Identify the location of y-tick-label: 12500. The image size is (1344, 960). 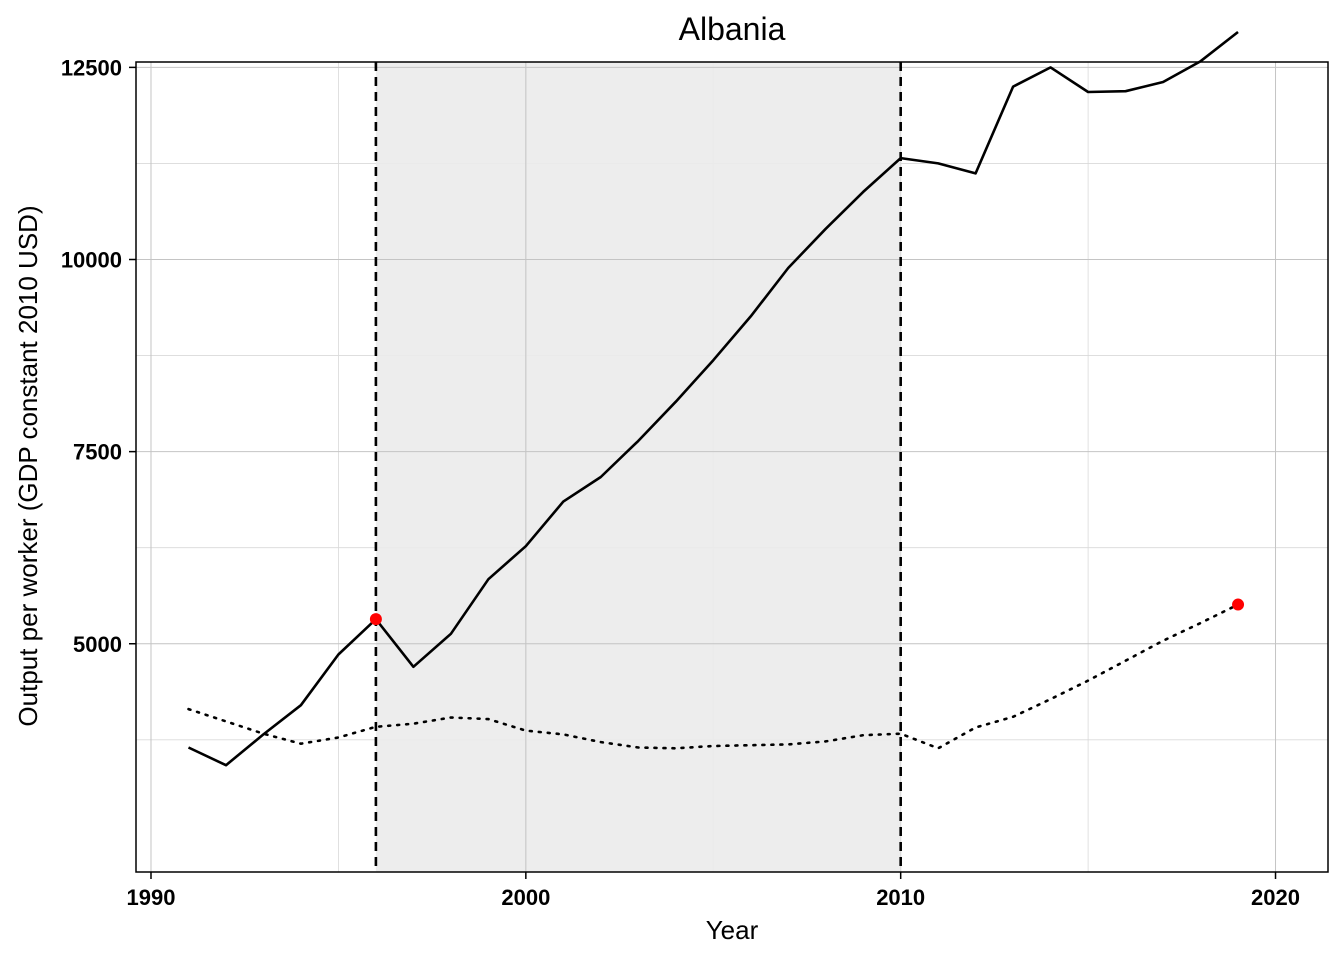
(91, 67).